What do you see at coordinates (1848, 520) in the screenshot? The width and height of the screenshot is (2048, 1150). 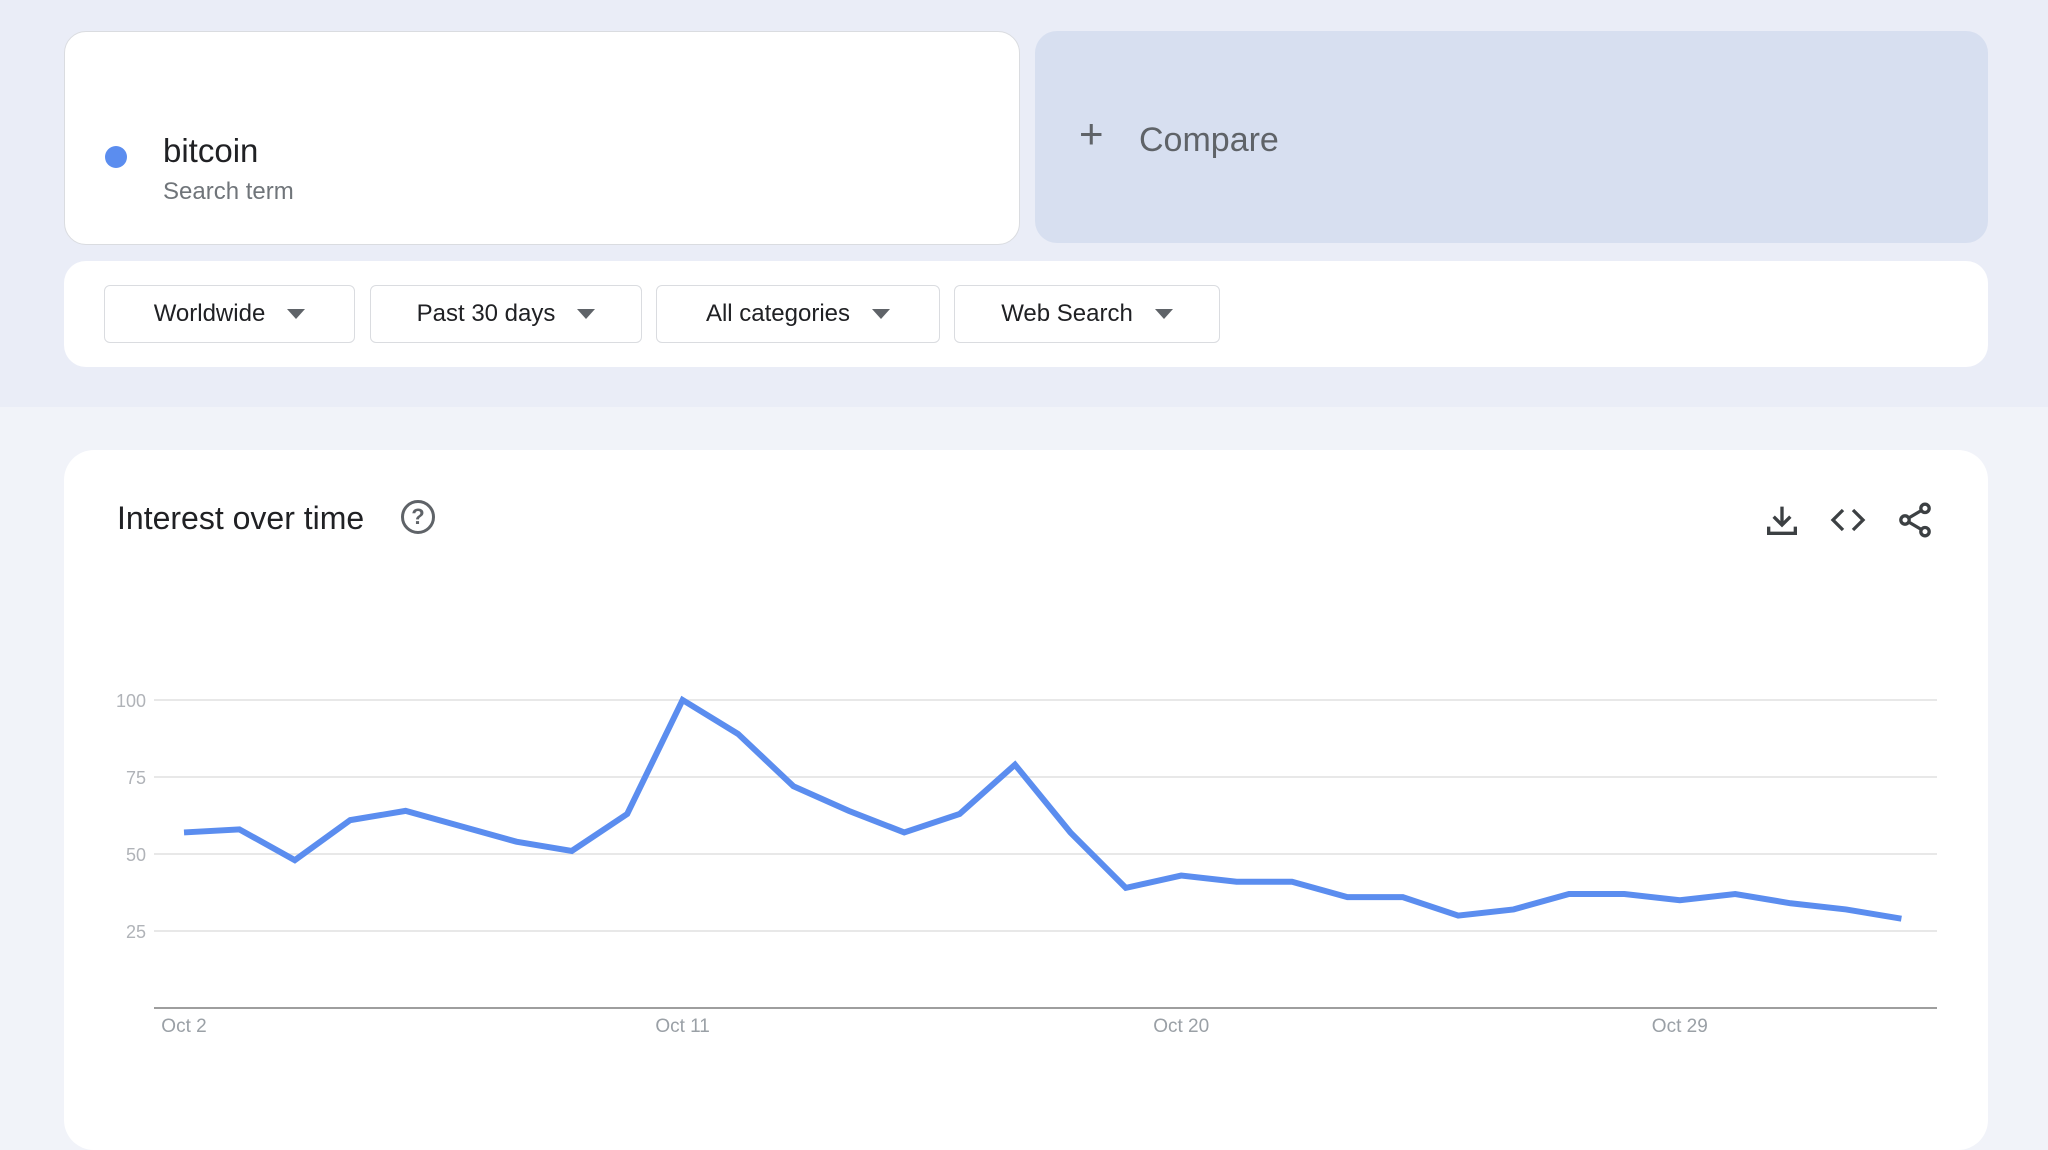 I see `embed-code-icon` at bounding box center [1848, 520].